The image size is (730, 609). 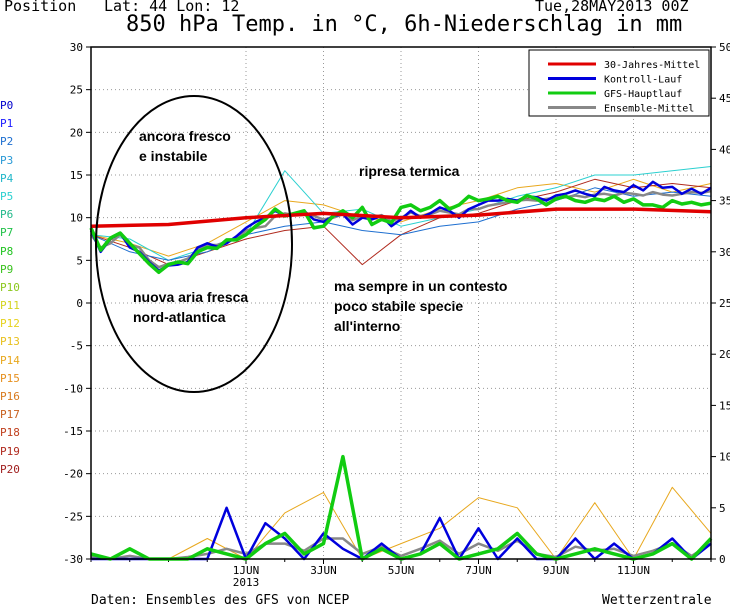 What do you see at coordinates (7, 269) in the screenshot?
I see `member-label: P9` at bounding box center [7, 269].